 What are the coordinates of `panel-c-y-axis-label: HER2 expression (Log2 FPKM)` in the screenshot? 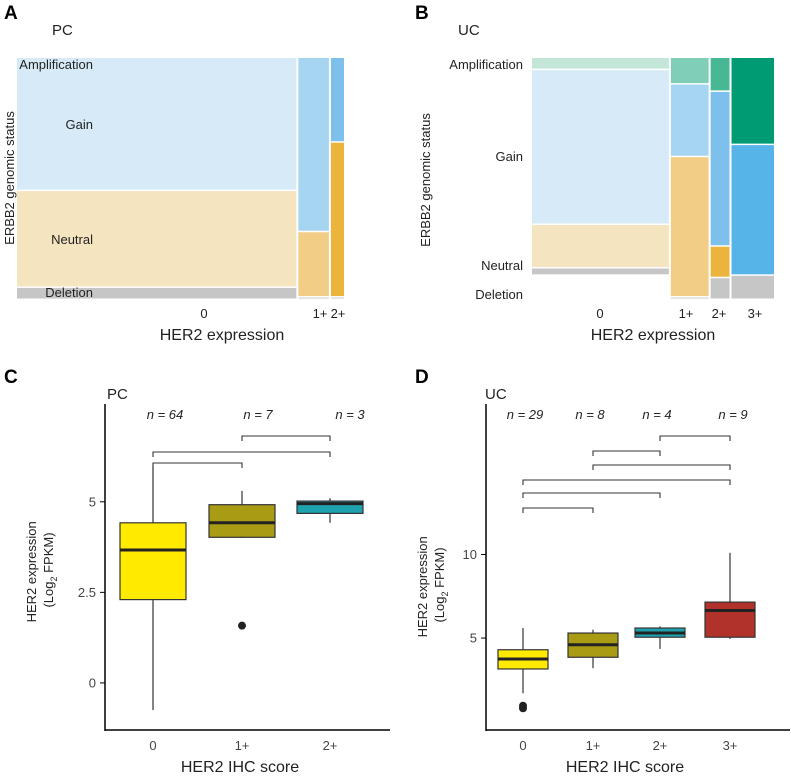 It's located at (41, 570).